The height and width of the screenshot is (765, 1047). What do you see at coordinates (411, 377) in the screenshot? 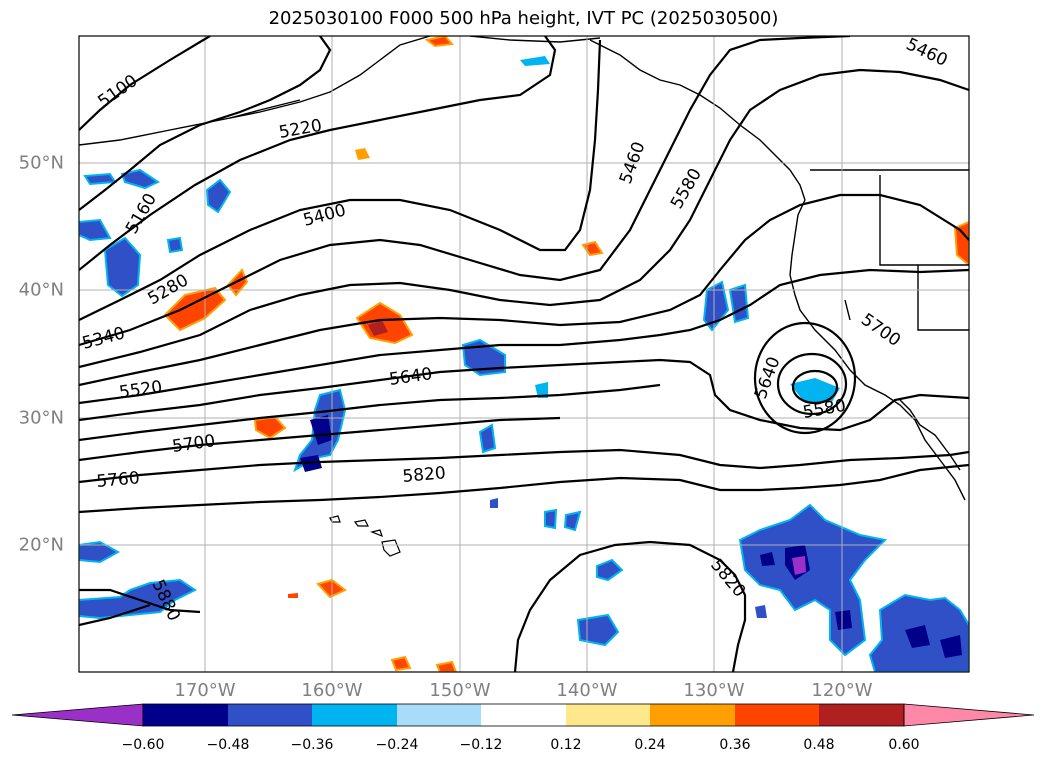
I see `contour-label: 5640` at bounding box center [411, 377].